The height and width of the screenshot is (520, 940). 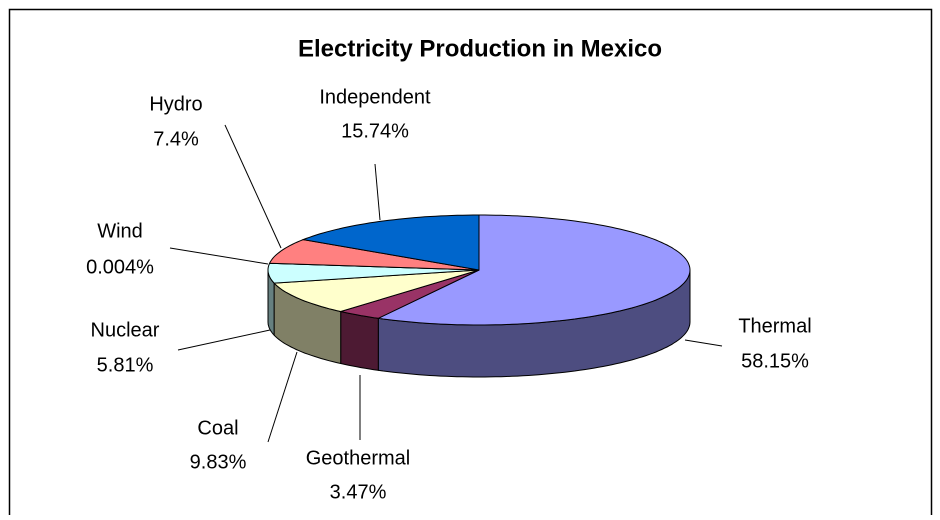 What do you see at coordinates (125, 365) in the screenshot?
I see `value-label: 5.81%` at bounding box center [125, 365].